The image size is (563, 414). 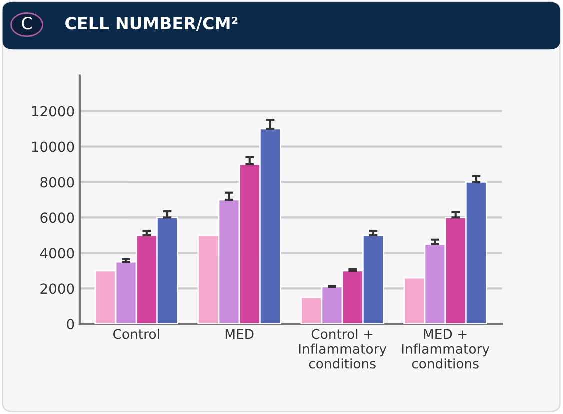 I want to click on y-tick-label: 0, so click(x=70, y=324).